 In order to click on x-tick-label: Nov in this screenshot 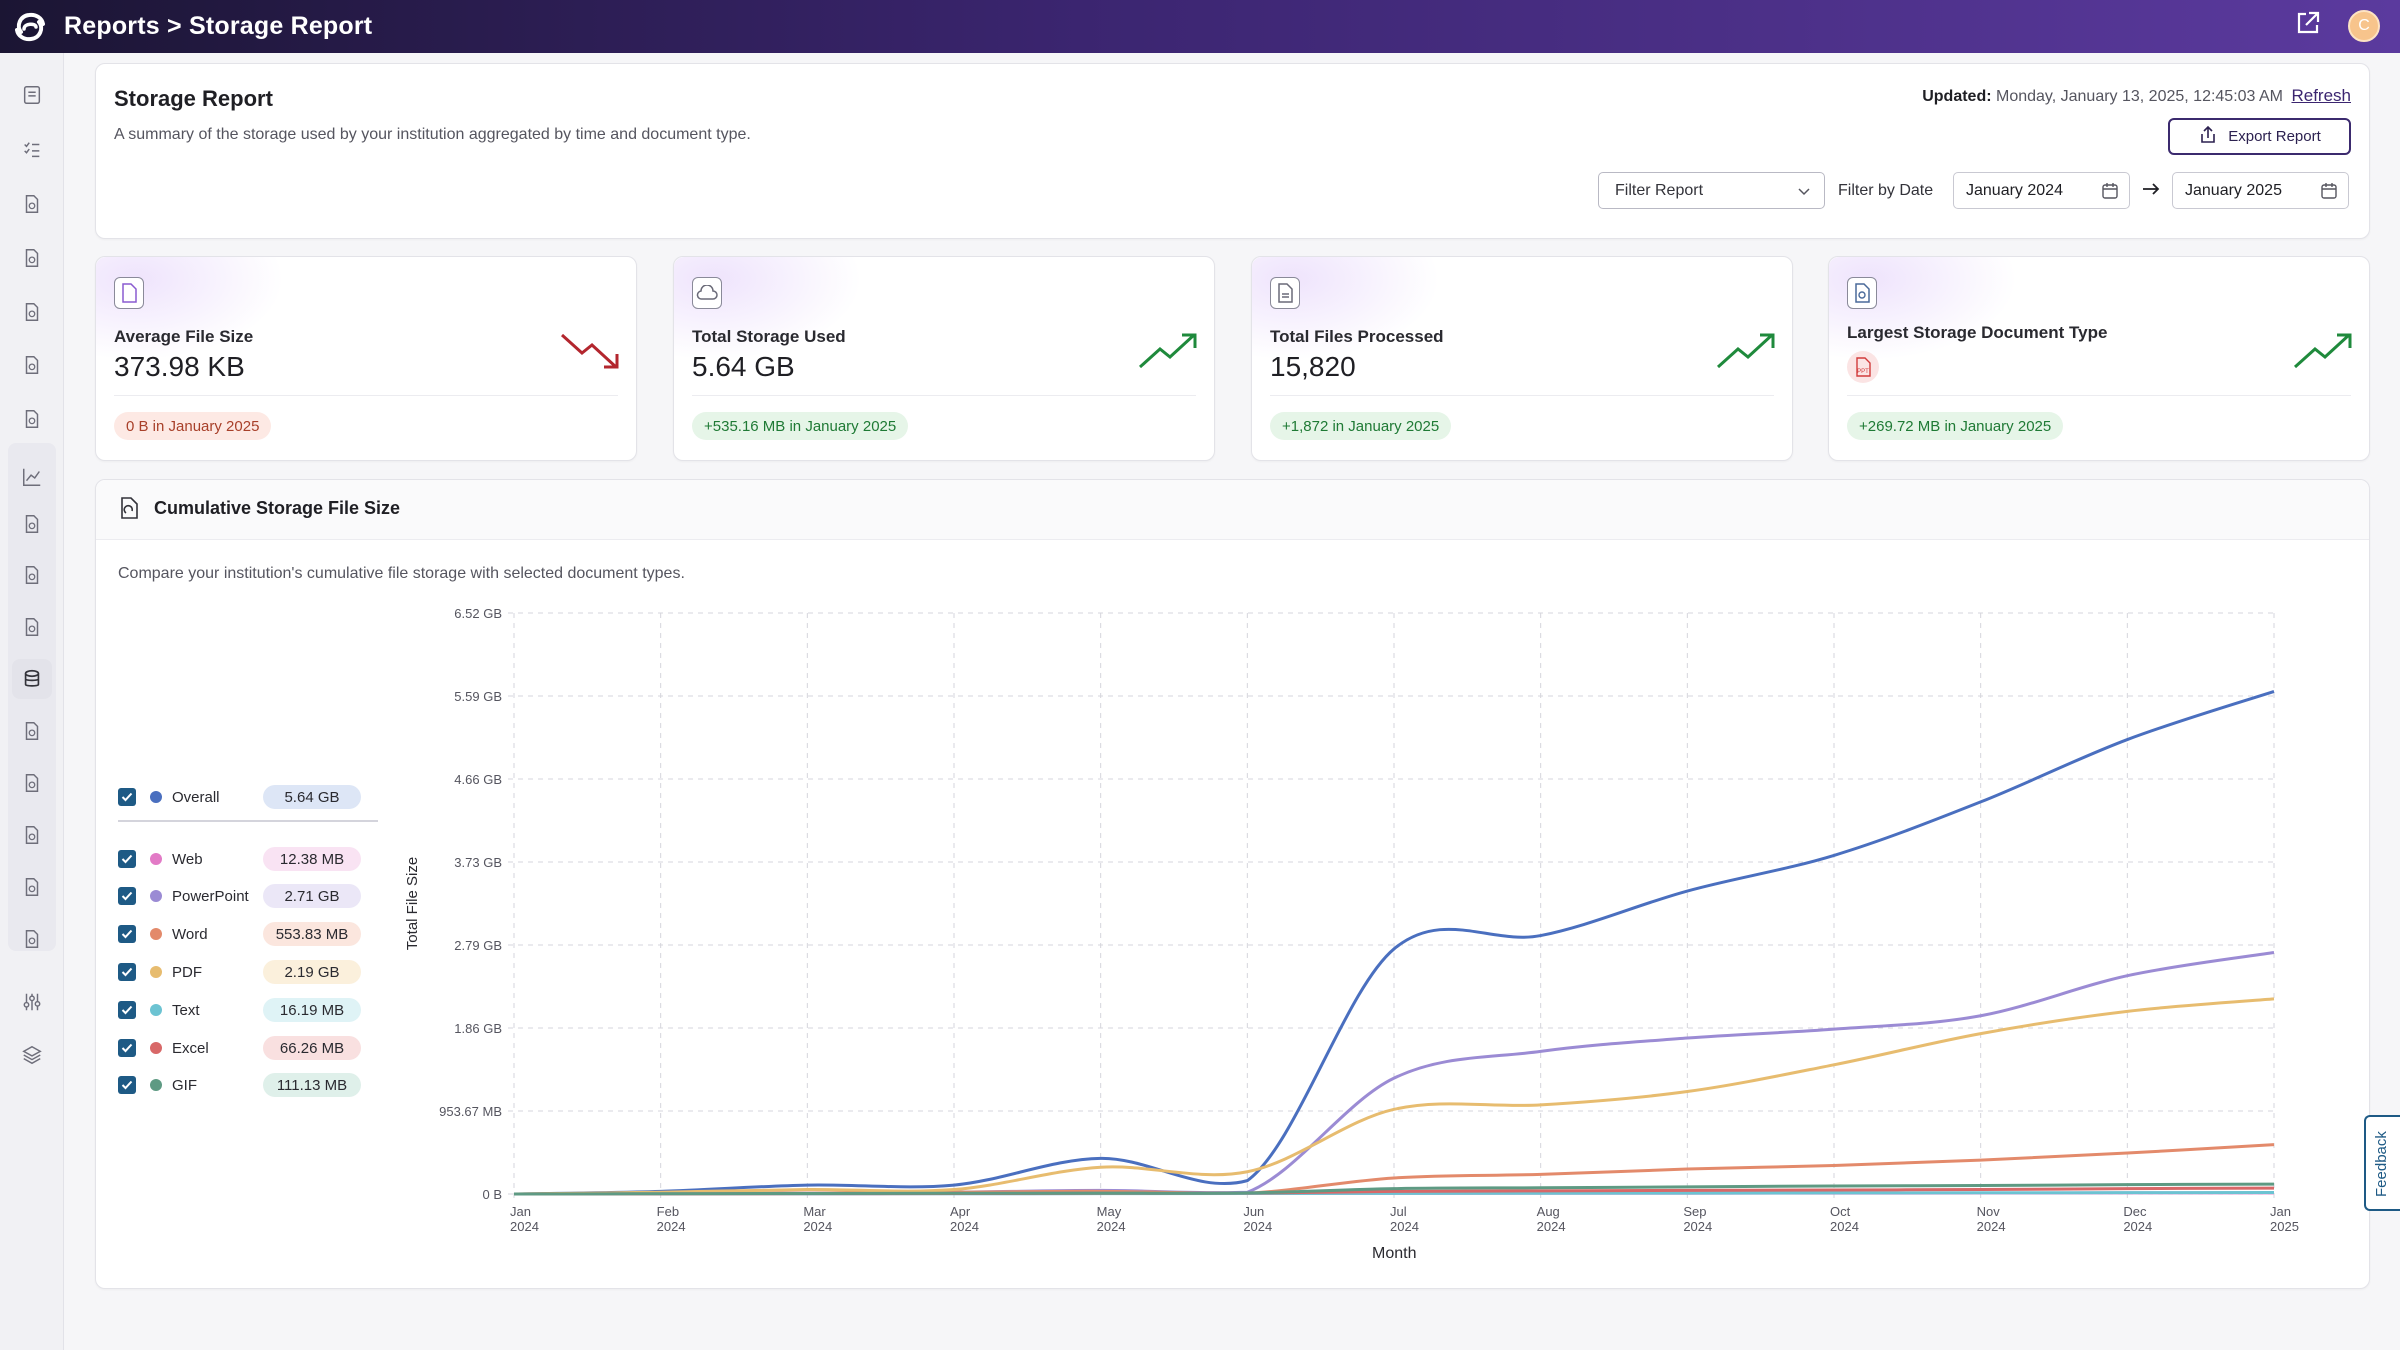, I will do `click(1989, 1211)`.